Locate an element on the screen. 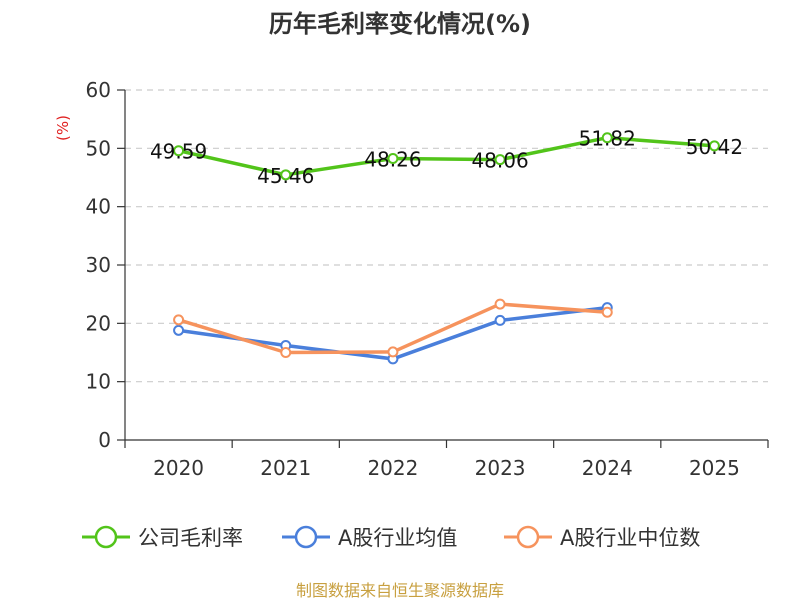 The width and height of the screenshot is (800, 601). data-label-2024: 51.82 is located at coordinates (607, 139).